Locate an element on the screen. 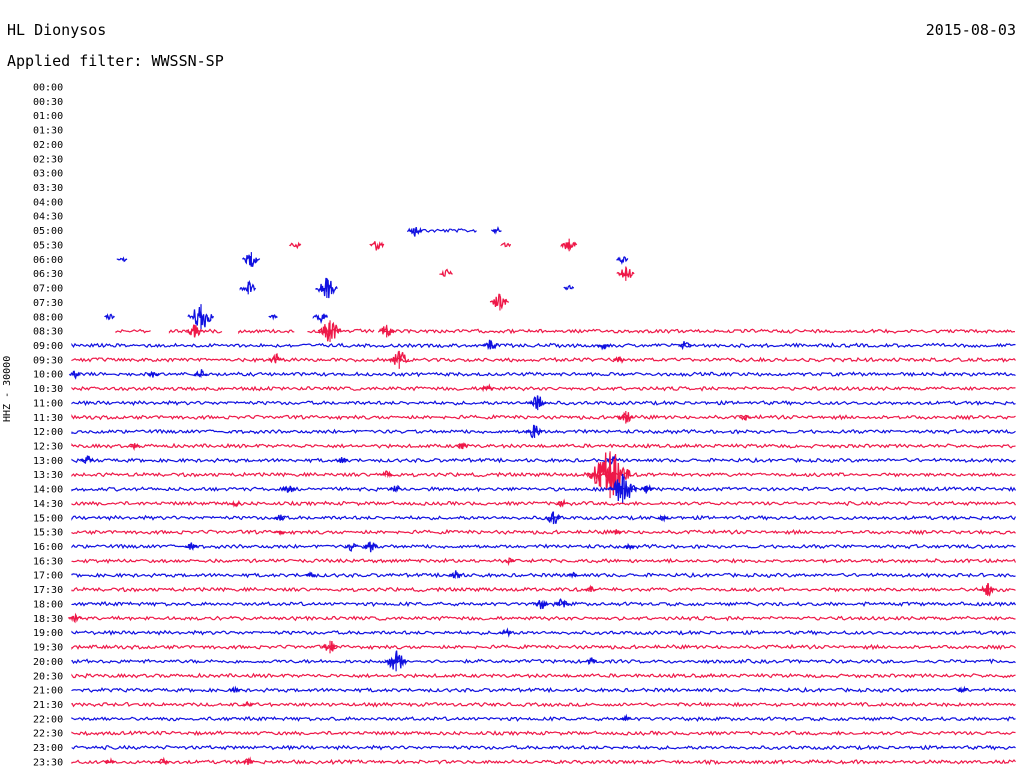 This screenshot has width=1024, height=780. row-time-label: 10:00 is located at coordinates (48, 375).